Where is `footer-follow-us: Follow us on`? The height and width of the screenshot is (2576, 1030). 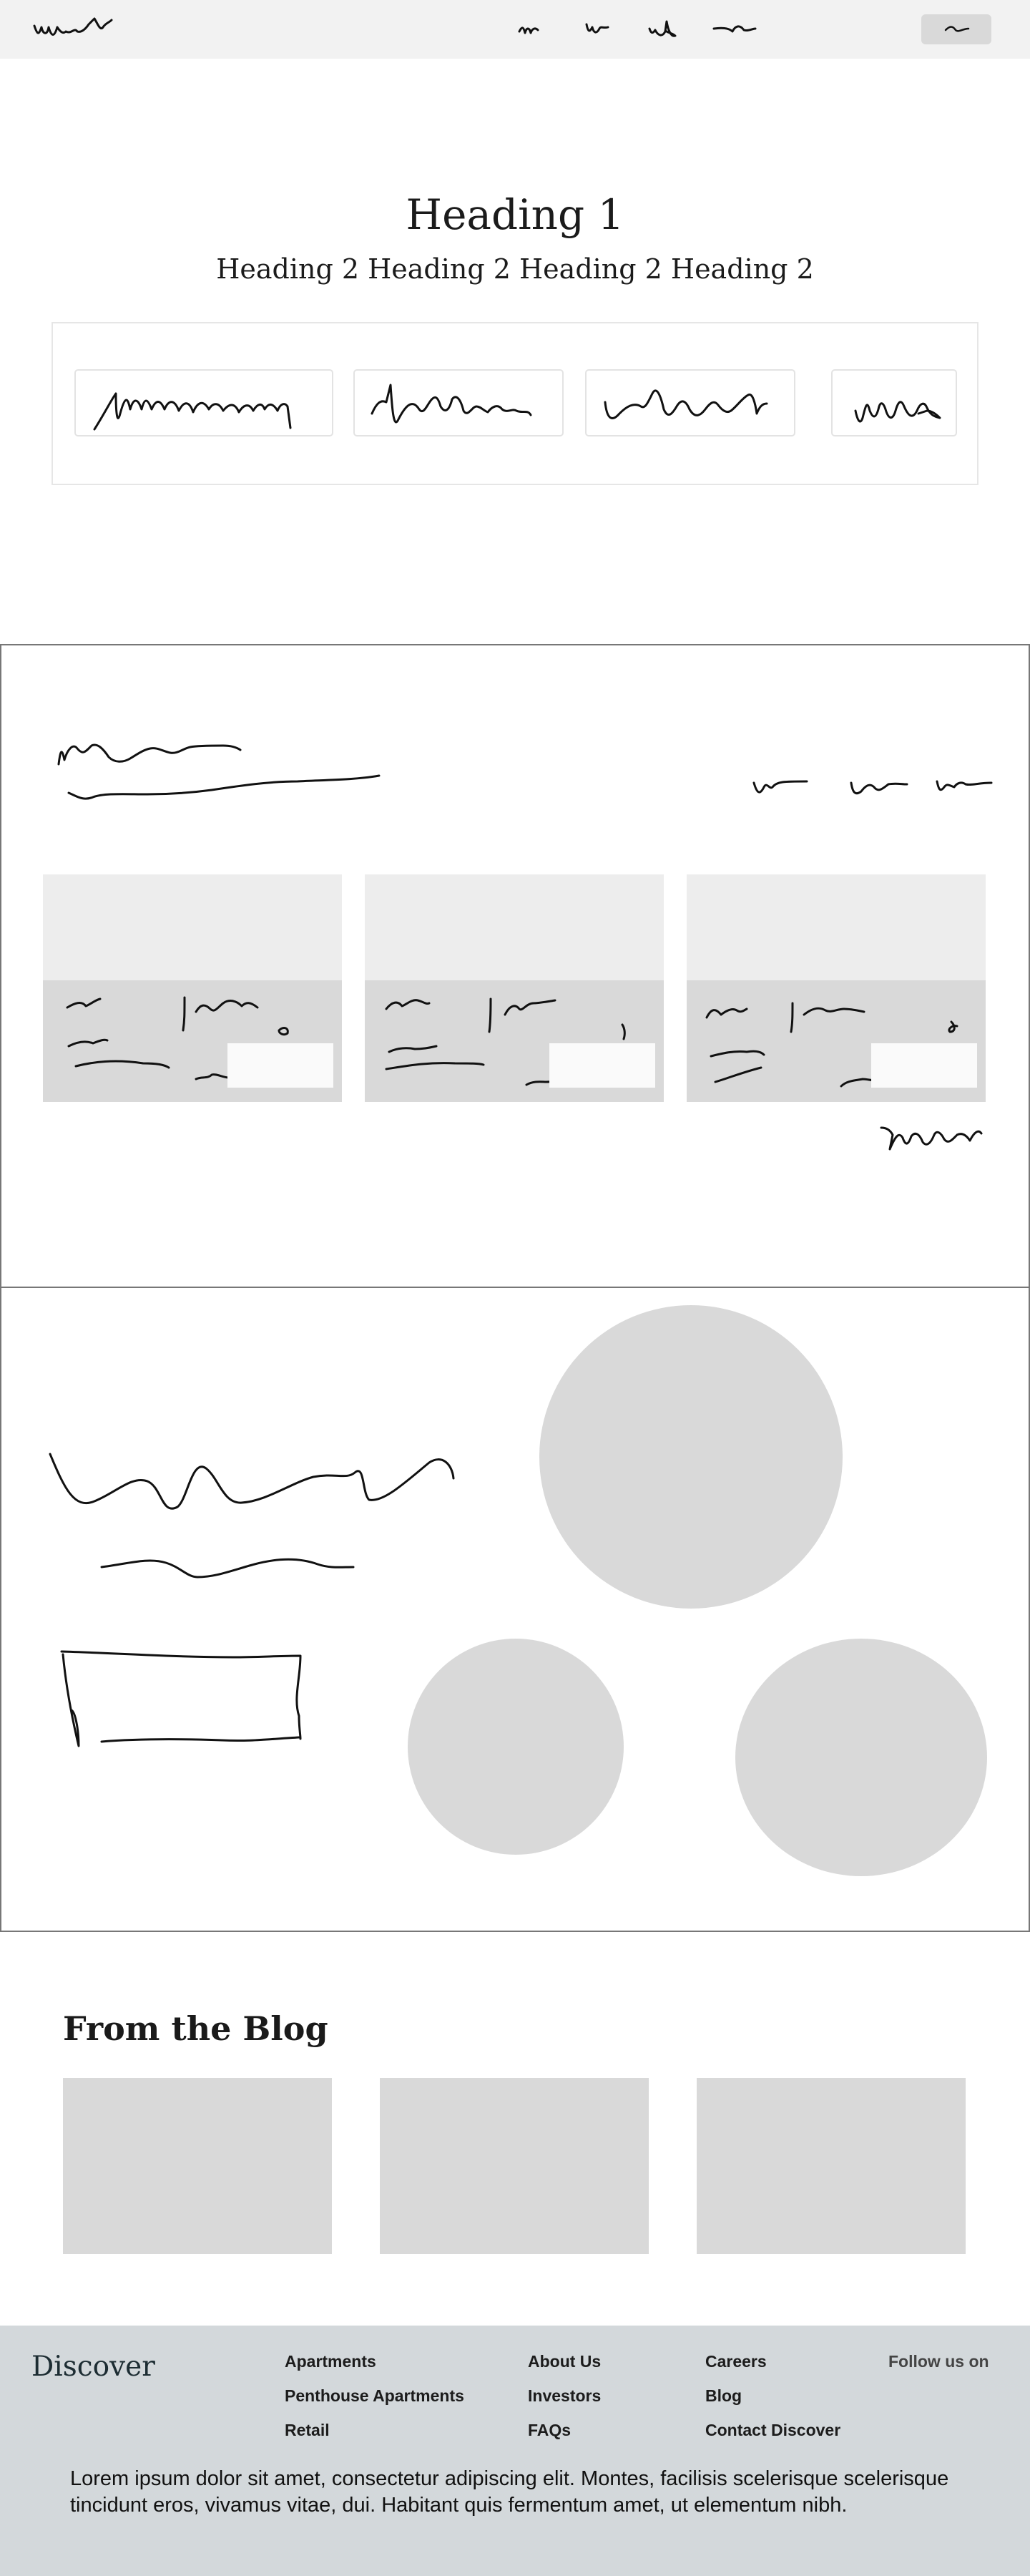
footer-follow-us: Follow us on is located at coordinates (939, 2361).